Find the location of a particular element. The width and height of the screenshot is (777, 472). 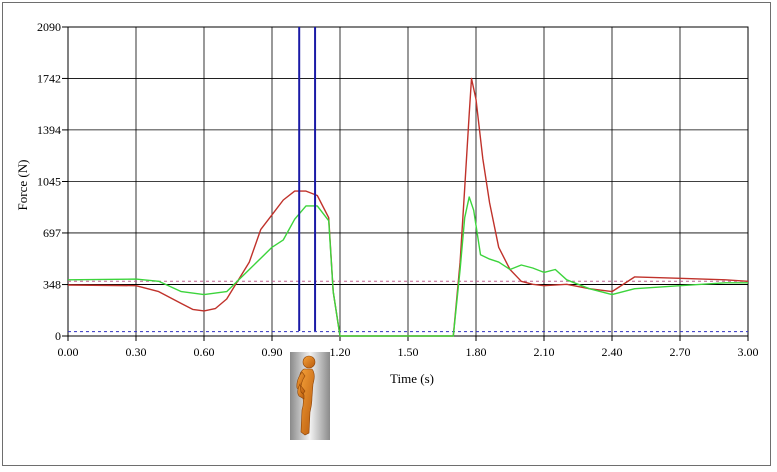

x-tick-label: 3.00 is located at coordinates (748, 352).